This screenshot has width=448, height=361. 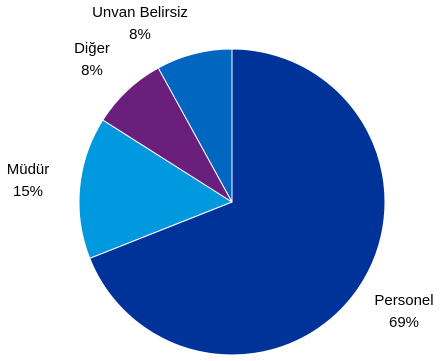 I want to click on pie-slice-unvan-belirsiz, so click(x=195, y=125).